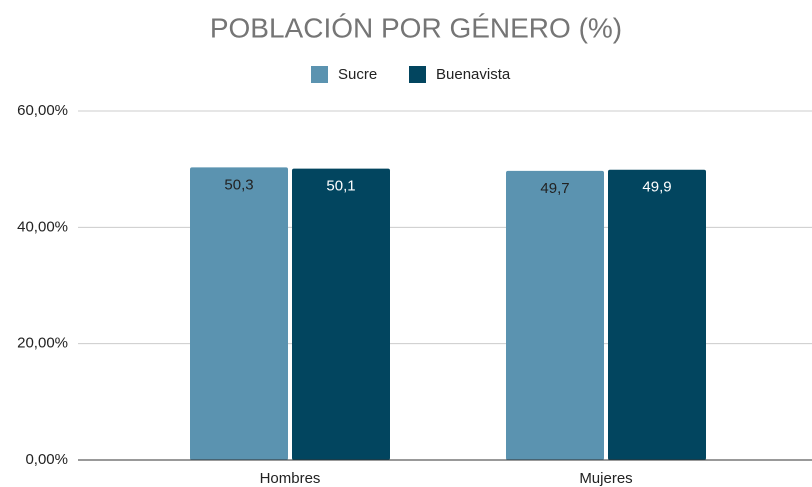  Describe the element at coordinates (605, 478) in the screenshot. I see `x-tick-label: Mujeres` at that location.